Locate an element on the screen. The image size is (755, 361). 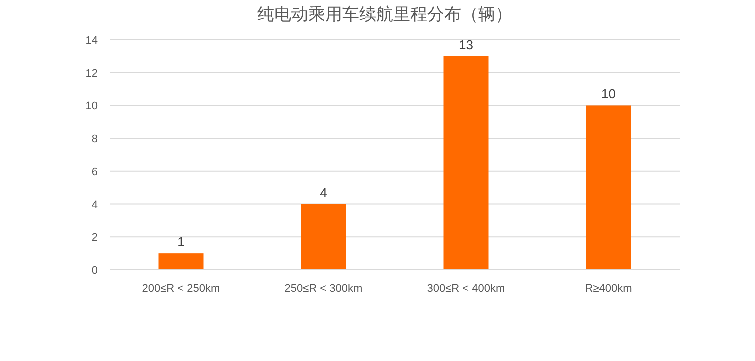
chart-title: 纯电动乘用车续航里程分布（辆） is located at coordinates (385, 14).